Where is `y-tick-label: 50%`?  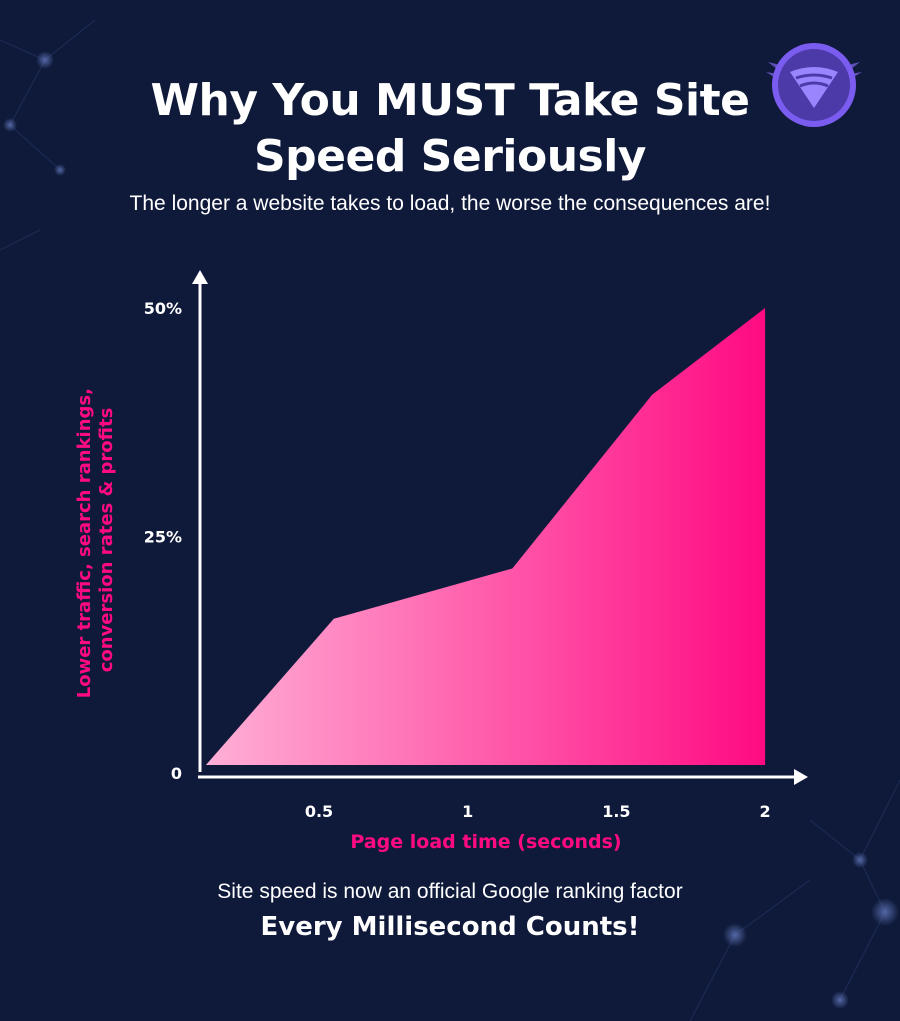
y-tick-label: 50% is located at coordinates (163, 308).